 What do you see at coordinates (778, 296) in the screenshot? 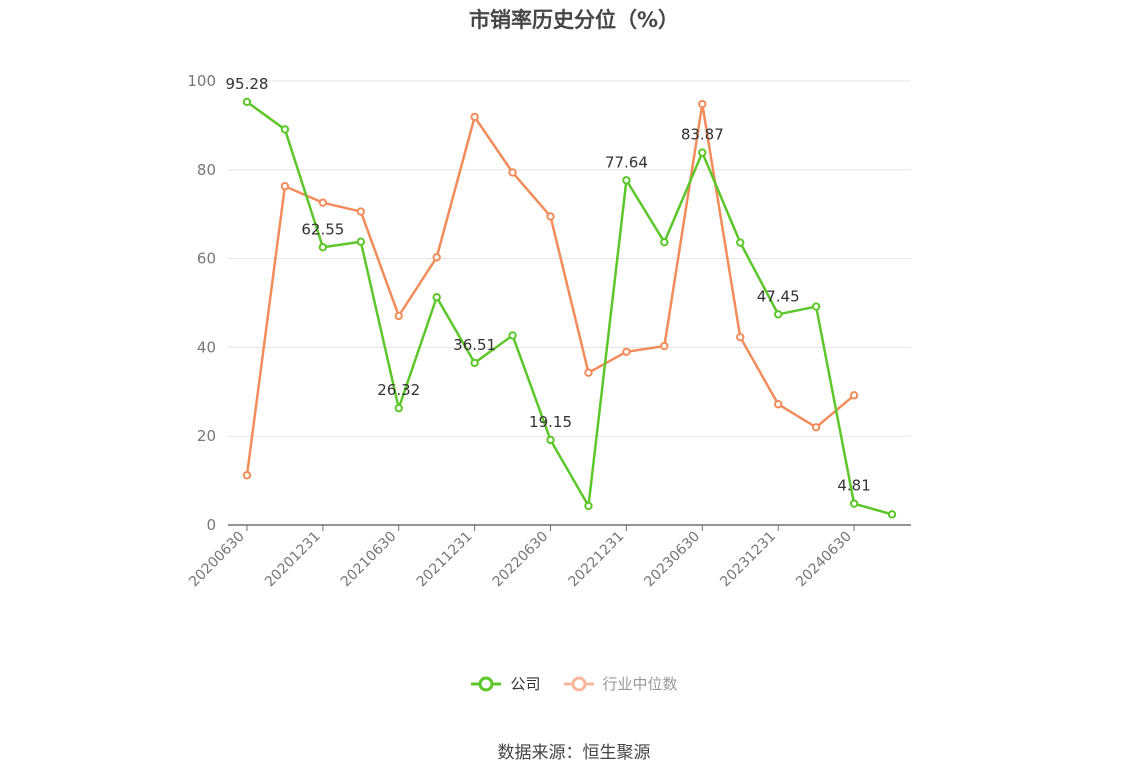
I see `data-label: 47.45` at bounding box center [778, 296].